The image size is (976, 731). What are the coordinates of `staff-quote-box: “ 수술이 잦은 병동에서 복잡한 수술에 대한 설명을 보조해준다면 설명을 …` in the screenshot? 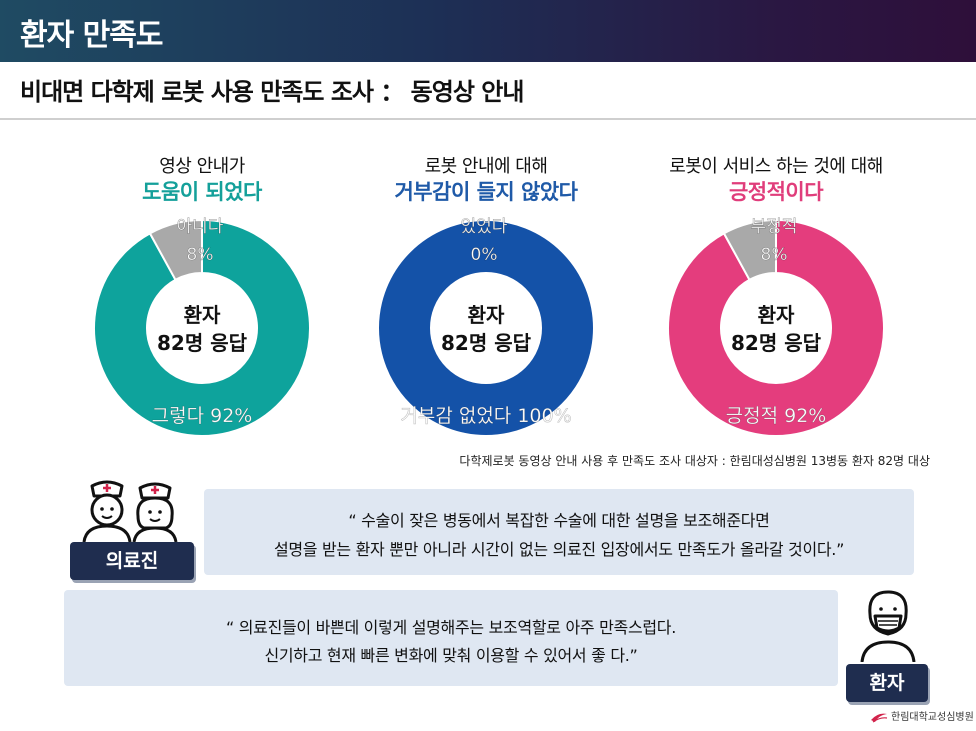 It's located at (559, 532).